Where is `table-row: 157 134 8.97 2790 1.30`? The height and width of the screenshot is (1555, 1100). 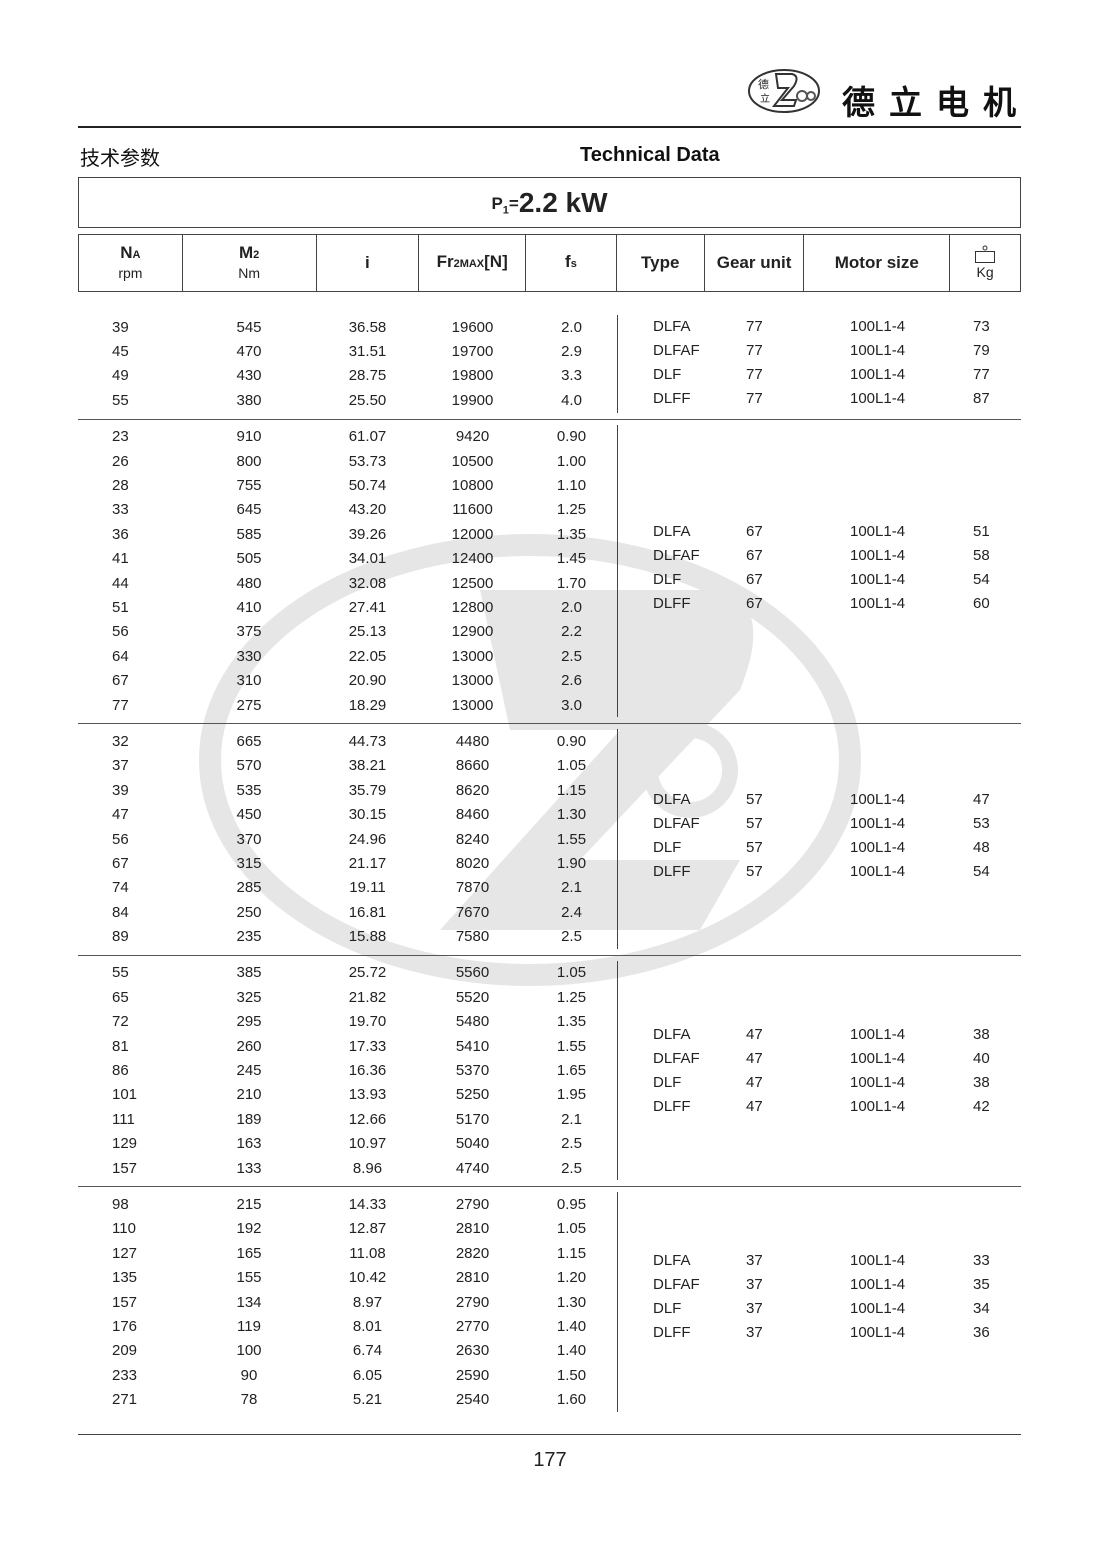 table-row: 157 134 8.97 2790 1.30 is located at coordinates (347, 1302).